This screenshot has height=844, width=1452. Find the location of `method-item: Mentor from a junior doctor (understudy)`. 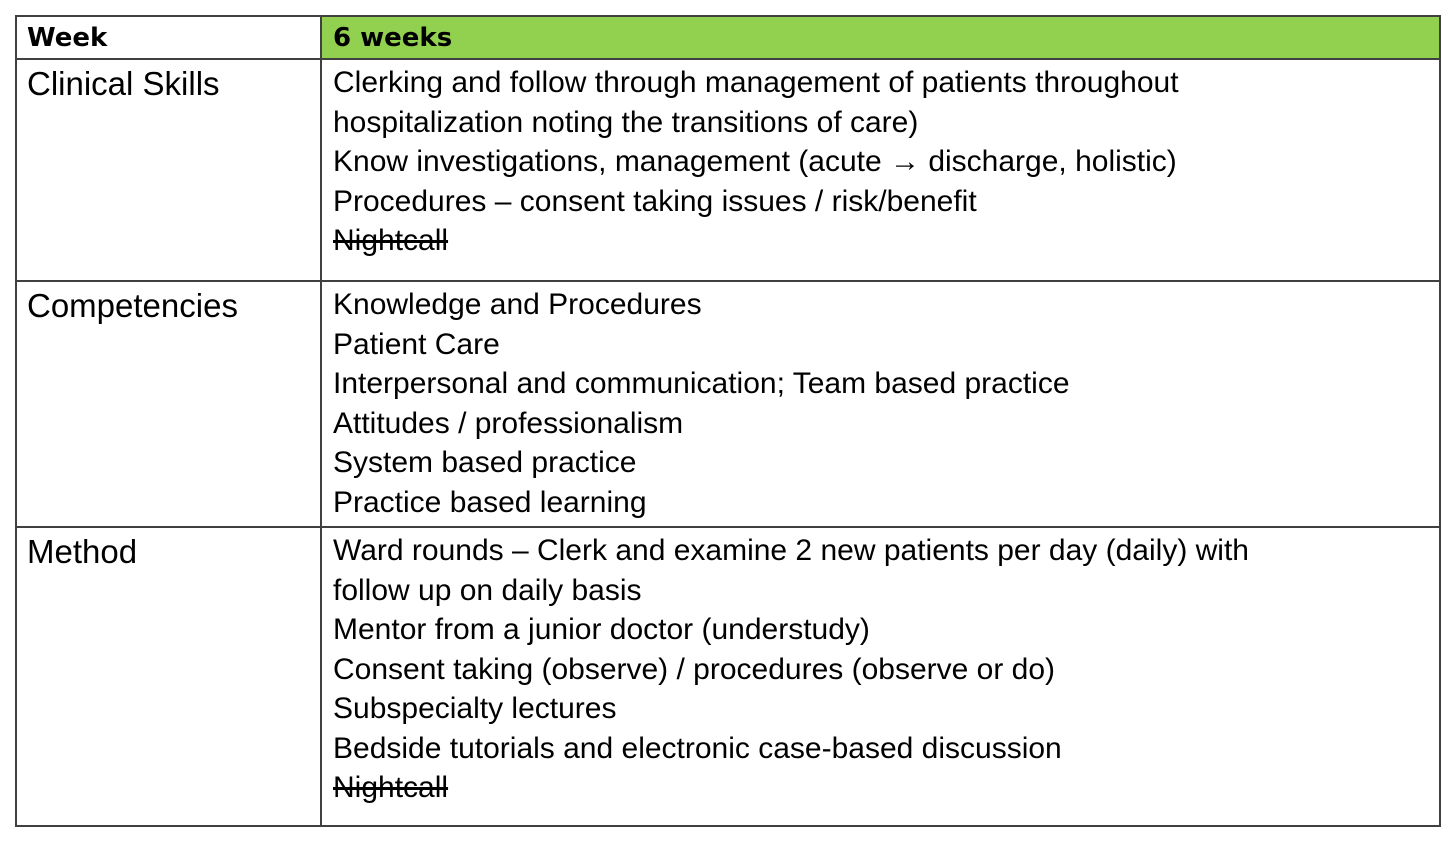

method-item: Mentor from a junior doctor (understudy) is located at coordinates (601, 629).